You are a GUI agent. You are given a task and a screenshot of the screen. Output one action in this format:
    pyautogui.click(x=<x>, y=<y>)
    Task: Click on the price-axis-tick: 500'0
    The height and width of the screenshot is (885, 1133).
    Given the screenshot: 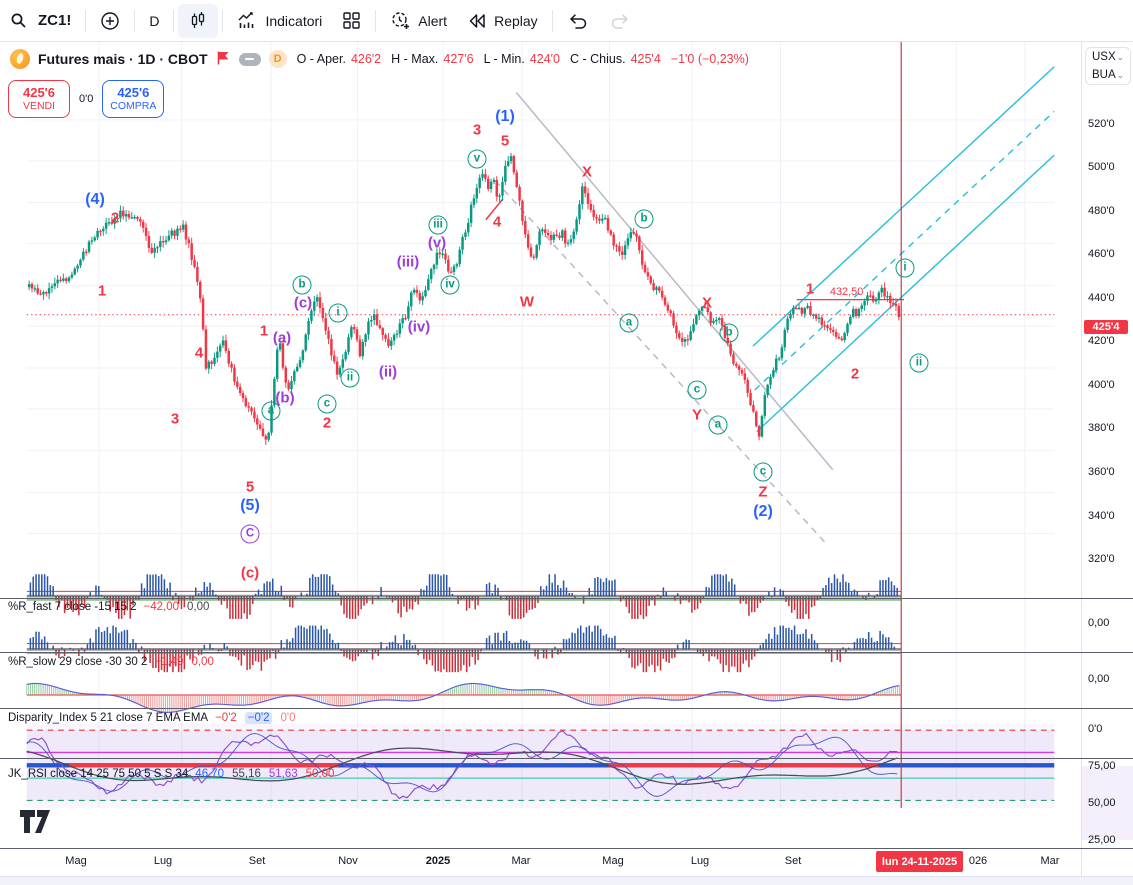 What is the action you would take?
    pyautogui.click(x=1101, y=167)
    